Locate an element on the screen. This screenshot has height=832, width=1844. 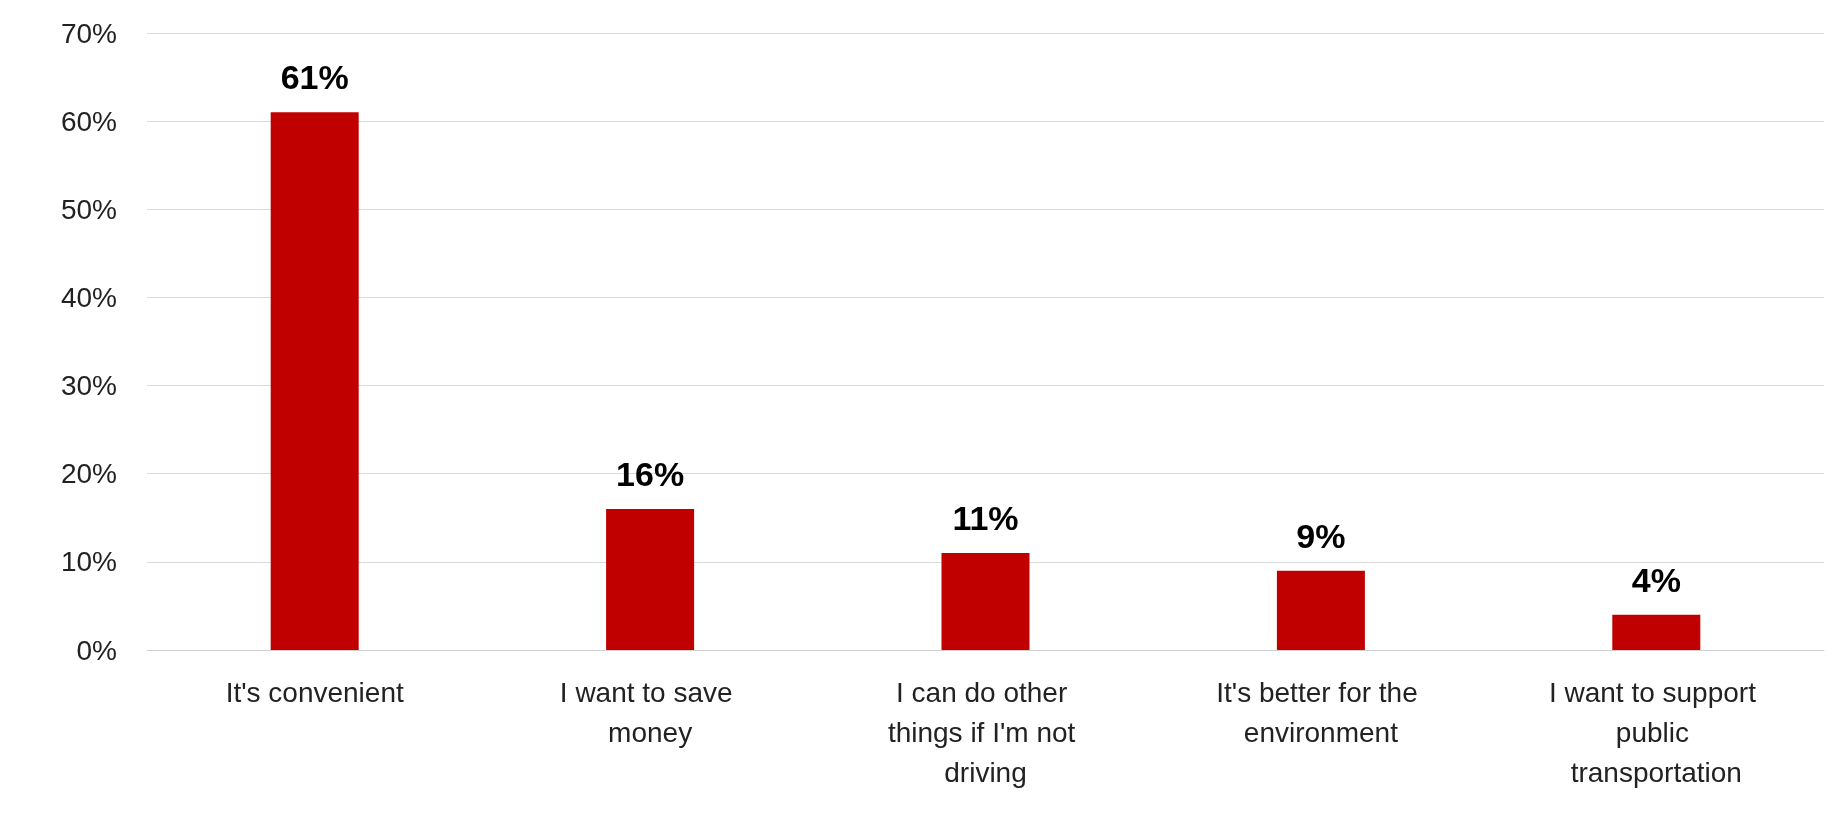
x-tick-label: I can do other things if I'm not driving is located at coordinates (985, 732).